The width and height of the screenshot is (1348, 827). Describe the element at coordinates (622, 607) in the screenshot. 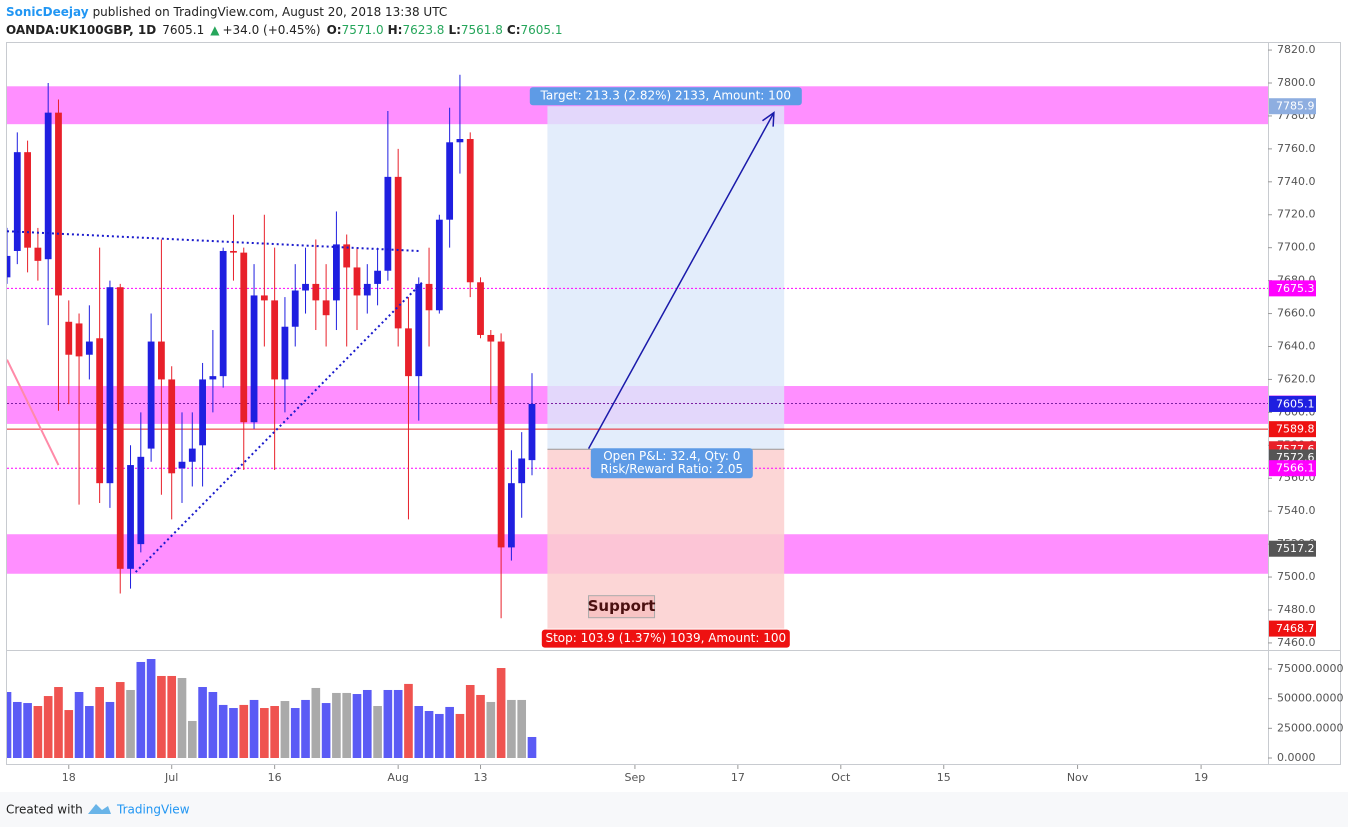

I see `support-box` at that location.